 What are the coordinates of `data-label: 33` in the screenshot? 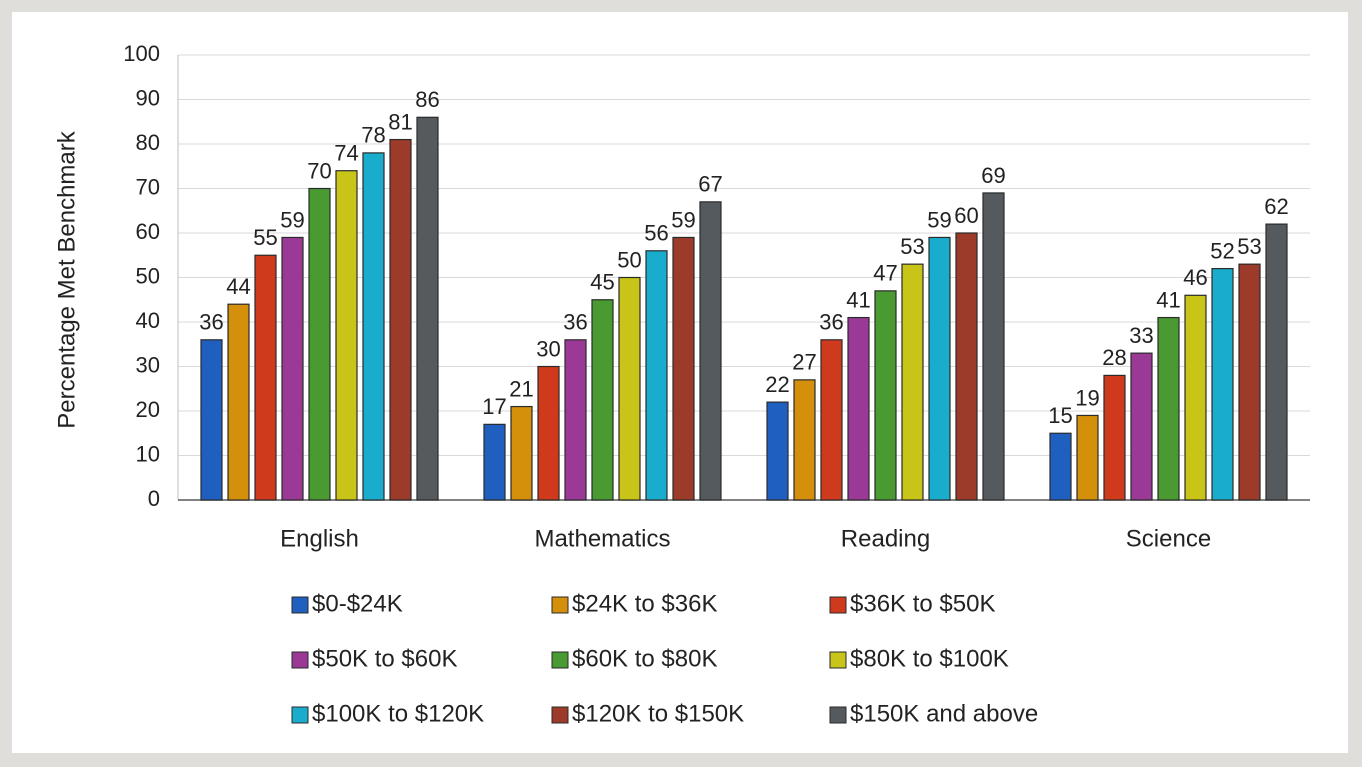 It's located at (1141, 335).